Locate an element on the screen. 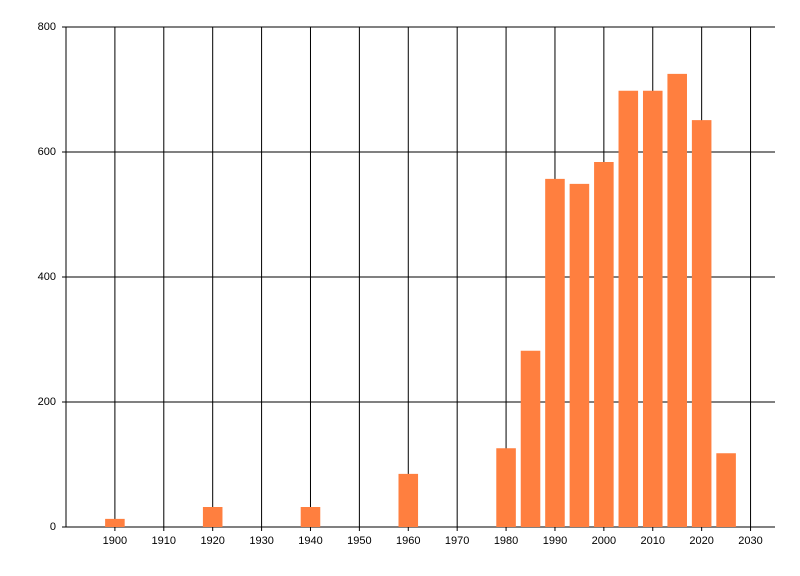  x-tick-label: 1950 is located at coordinates (359, 541).